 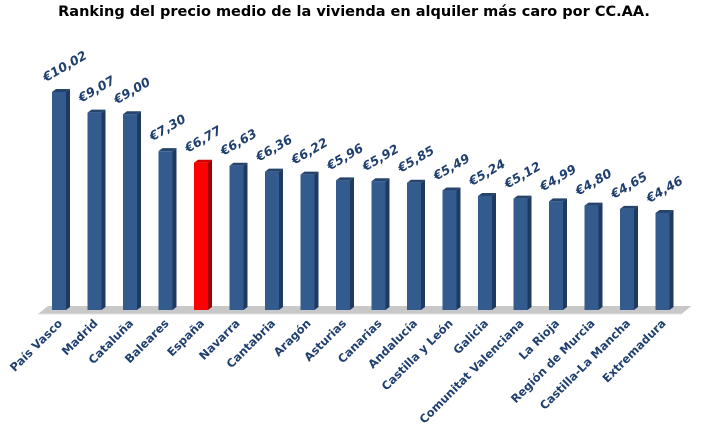 What do you see at coordinates (664, 189) in the screenshot?
I see `value-label: €4,46` at bounding box center [664, 189].